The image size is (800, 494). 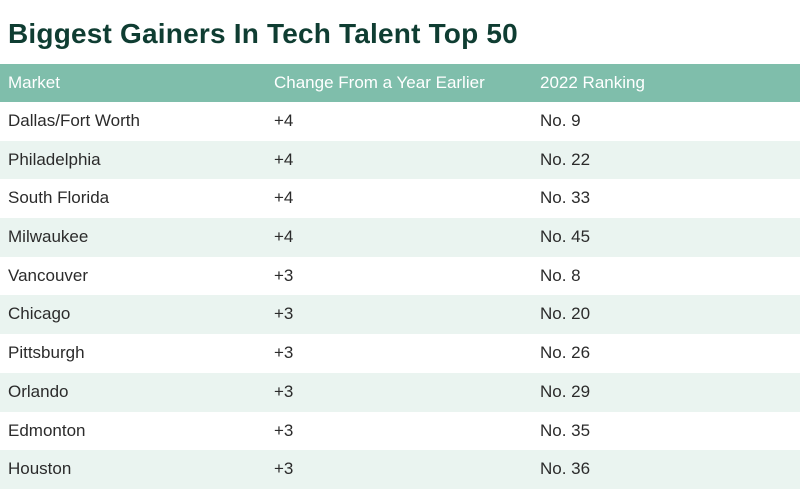 What do you see at coordinates (592, 82) in the screenshot?
I see `column-header-ranking: 2022 Ranking` at bounding box center [592, 82].